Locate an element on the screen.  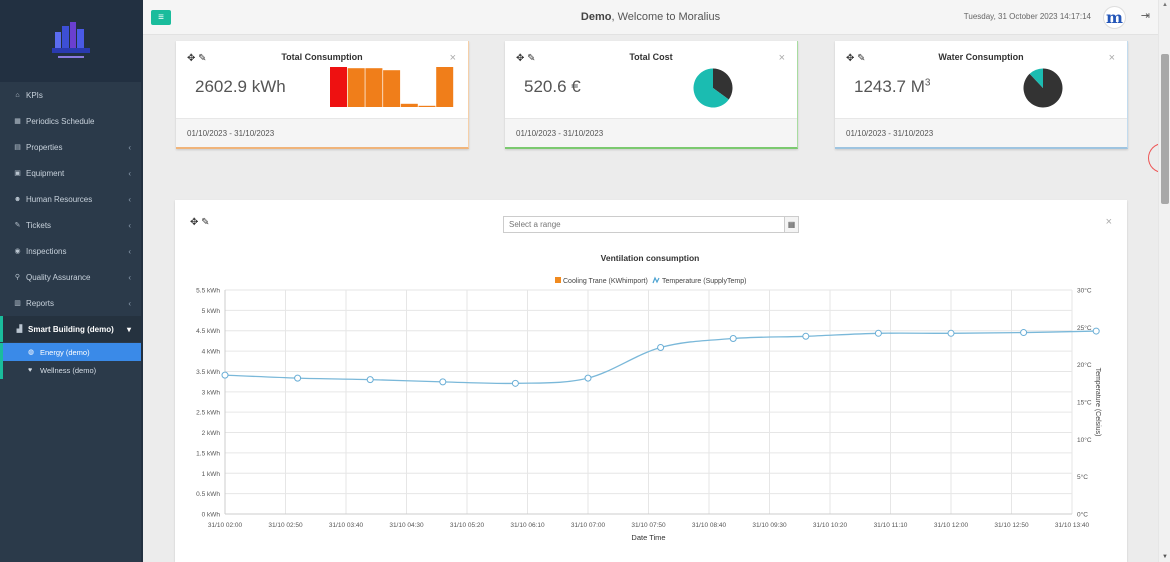
sidebar-item-smart-building: ▟ Smart Building (demo) ▾ is located at coordinates (70, 329).